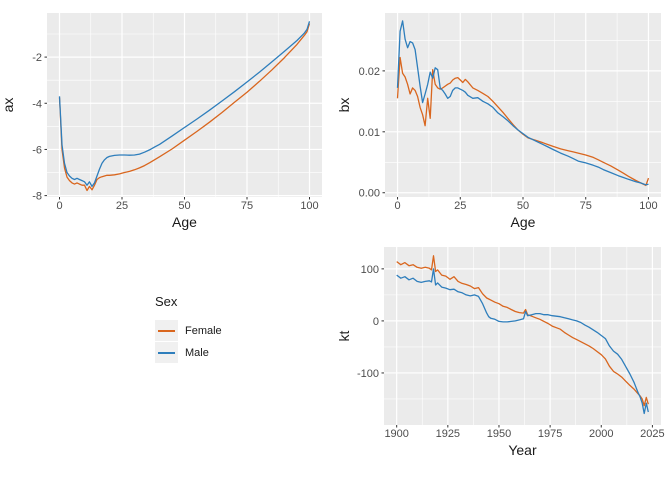 This screenshot has height=480, width=672. What do you see at coordinates (369, 133) in the screenshot?
I see `y-tick-label: 0.01` at bounding box center [369, 133].